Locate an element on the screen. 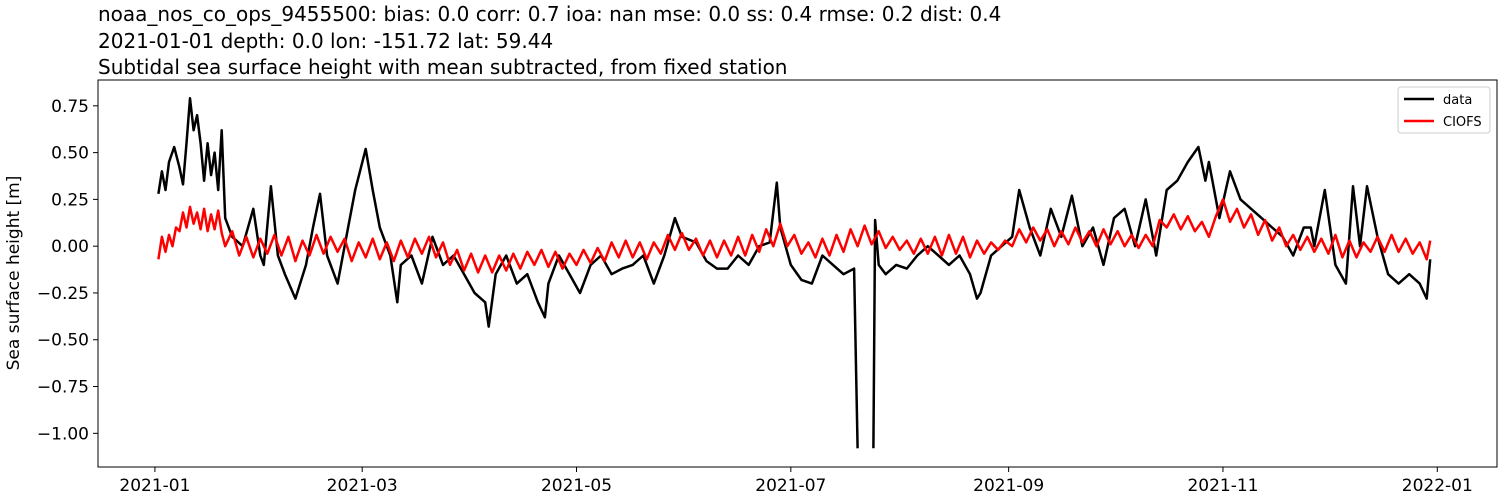 The image size is (1500, 500). legend-label-data: data is located at coordinates (1457, 100).